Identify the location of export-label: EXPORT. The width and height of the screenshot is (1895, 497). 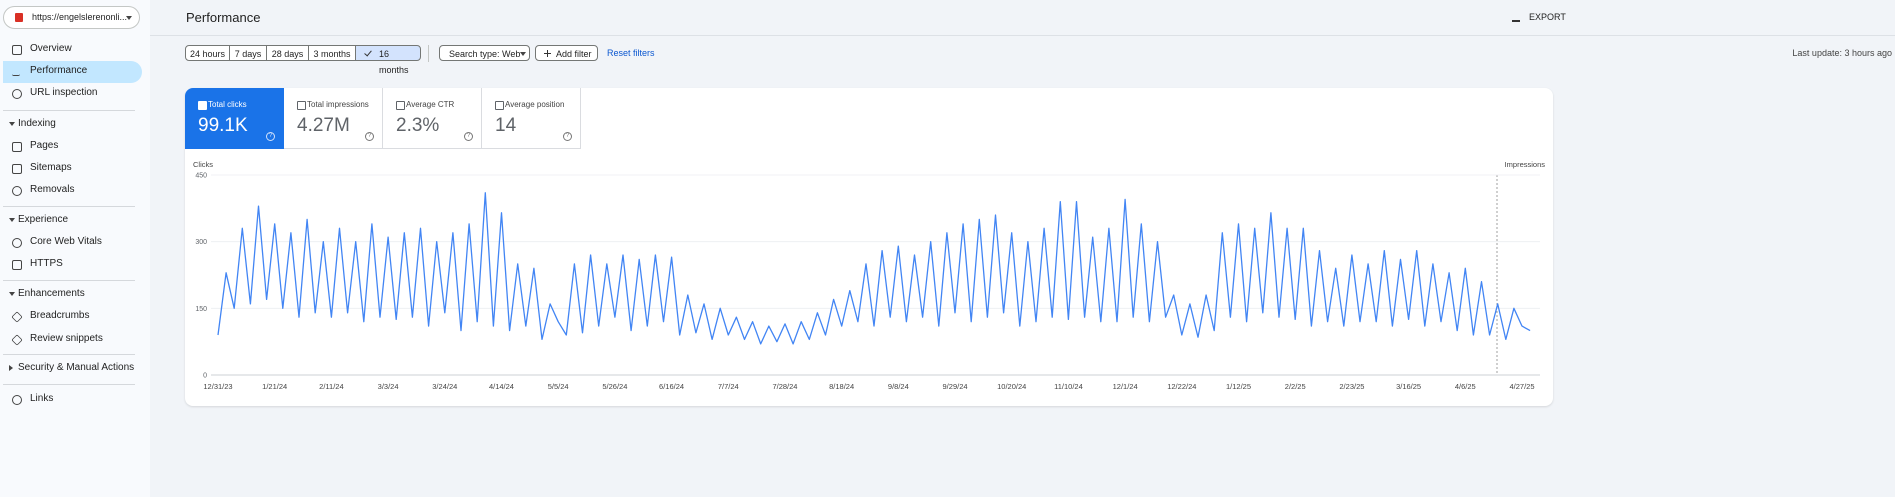
(1547, 17).